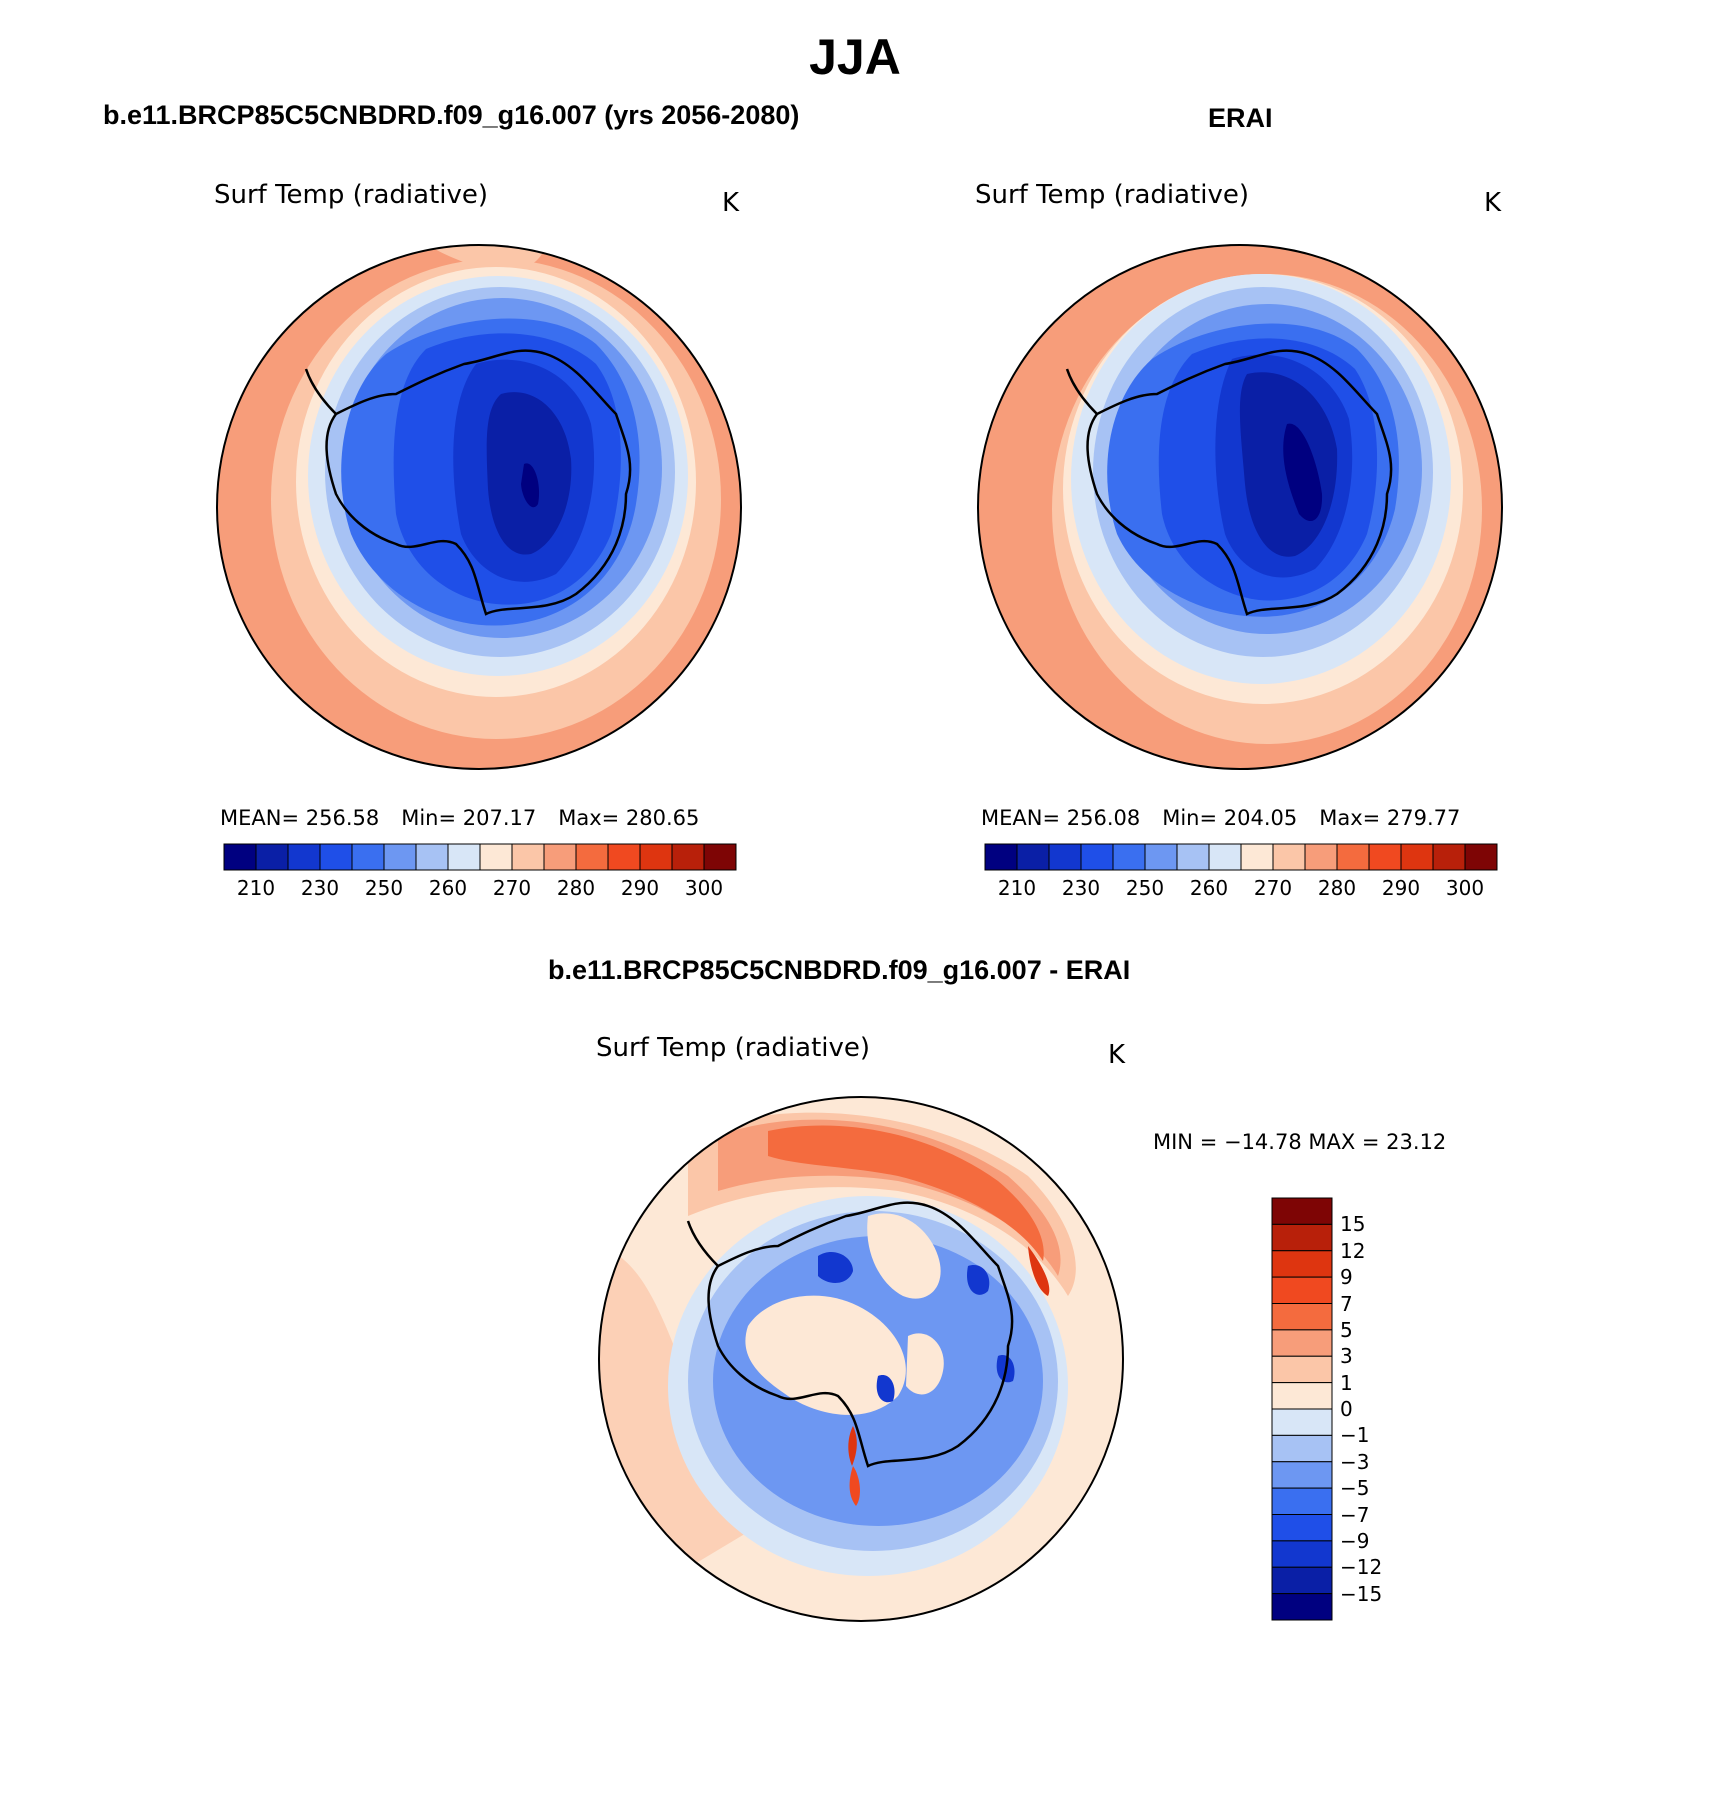 This screenshot has width=1710, height=1813. I want to click on panel2-colorbar-tick-label: 290, so click(1401, 888).